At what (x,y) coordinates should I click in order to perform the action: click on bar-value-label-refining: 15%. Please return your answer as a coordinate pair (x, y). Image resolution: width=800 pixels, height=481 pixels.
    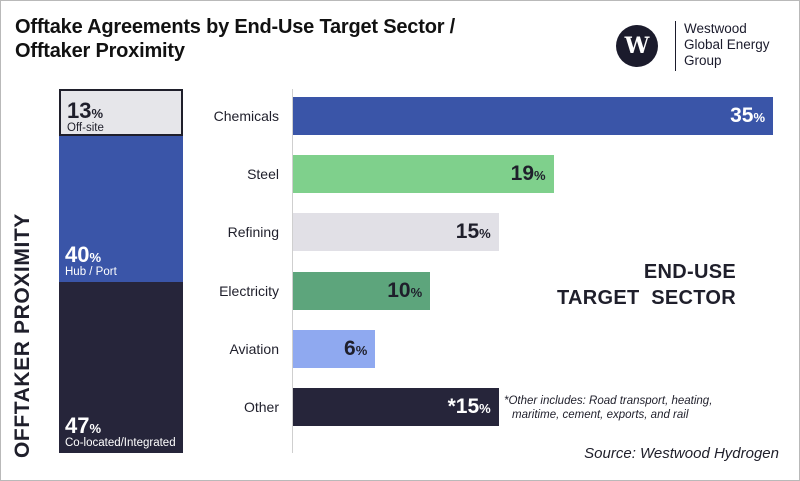
    Looking at the image, I should click on (473, 232).